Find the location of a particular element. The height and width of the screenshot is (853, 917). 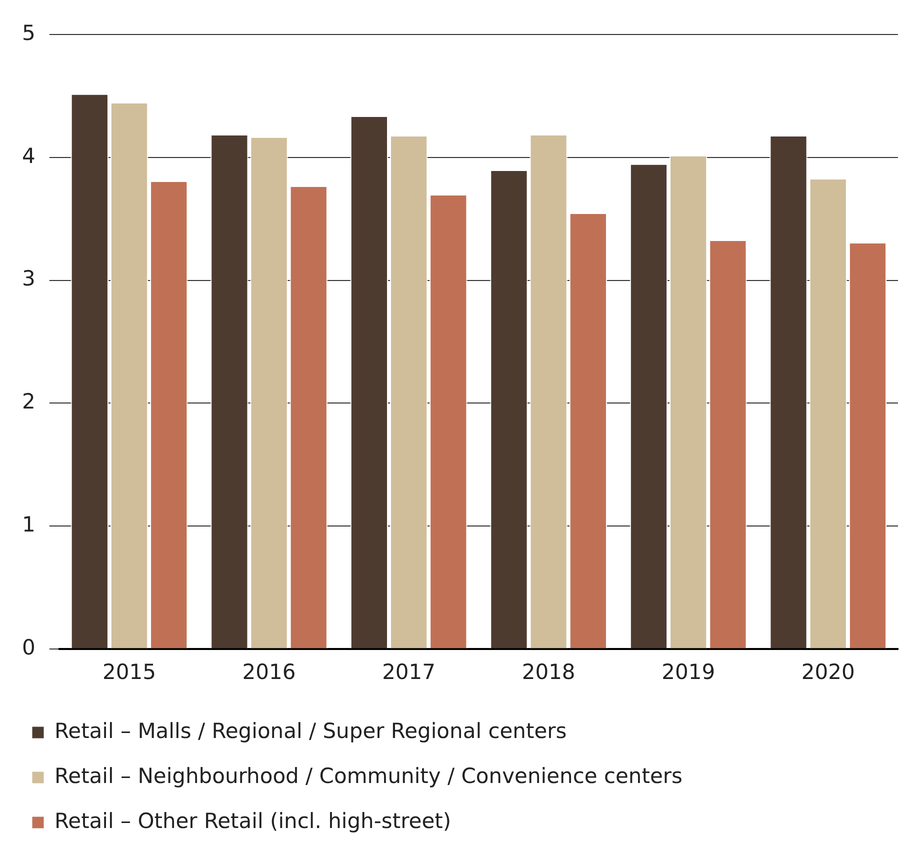

x-tick-label: 2015 is located at coordinates (129, 672).